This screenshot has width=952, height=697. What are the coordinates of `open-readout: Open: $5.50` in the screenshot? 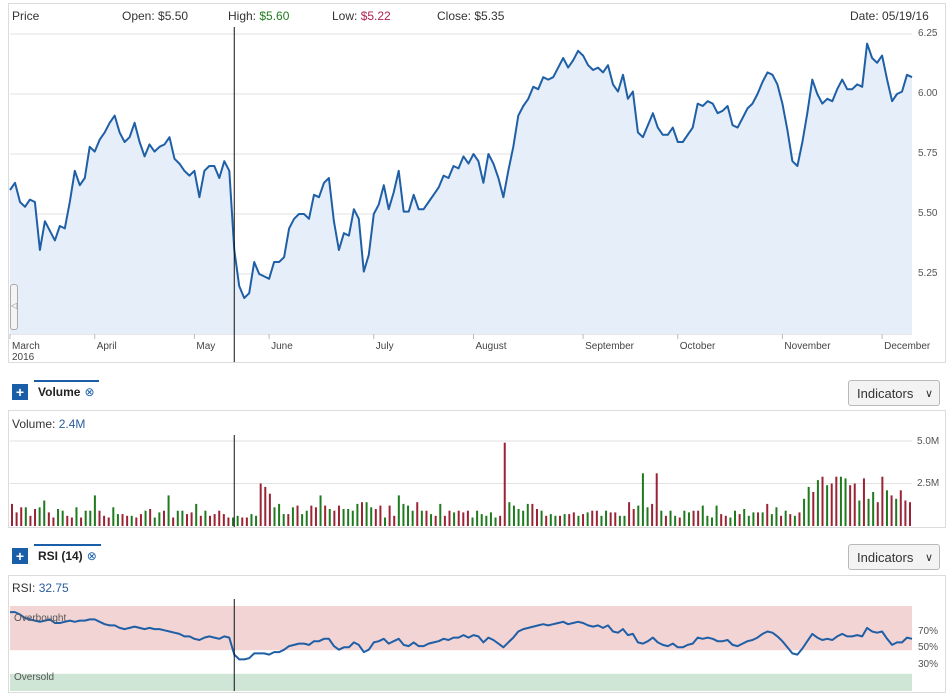 It's located at (155, 16).